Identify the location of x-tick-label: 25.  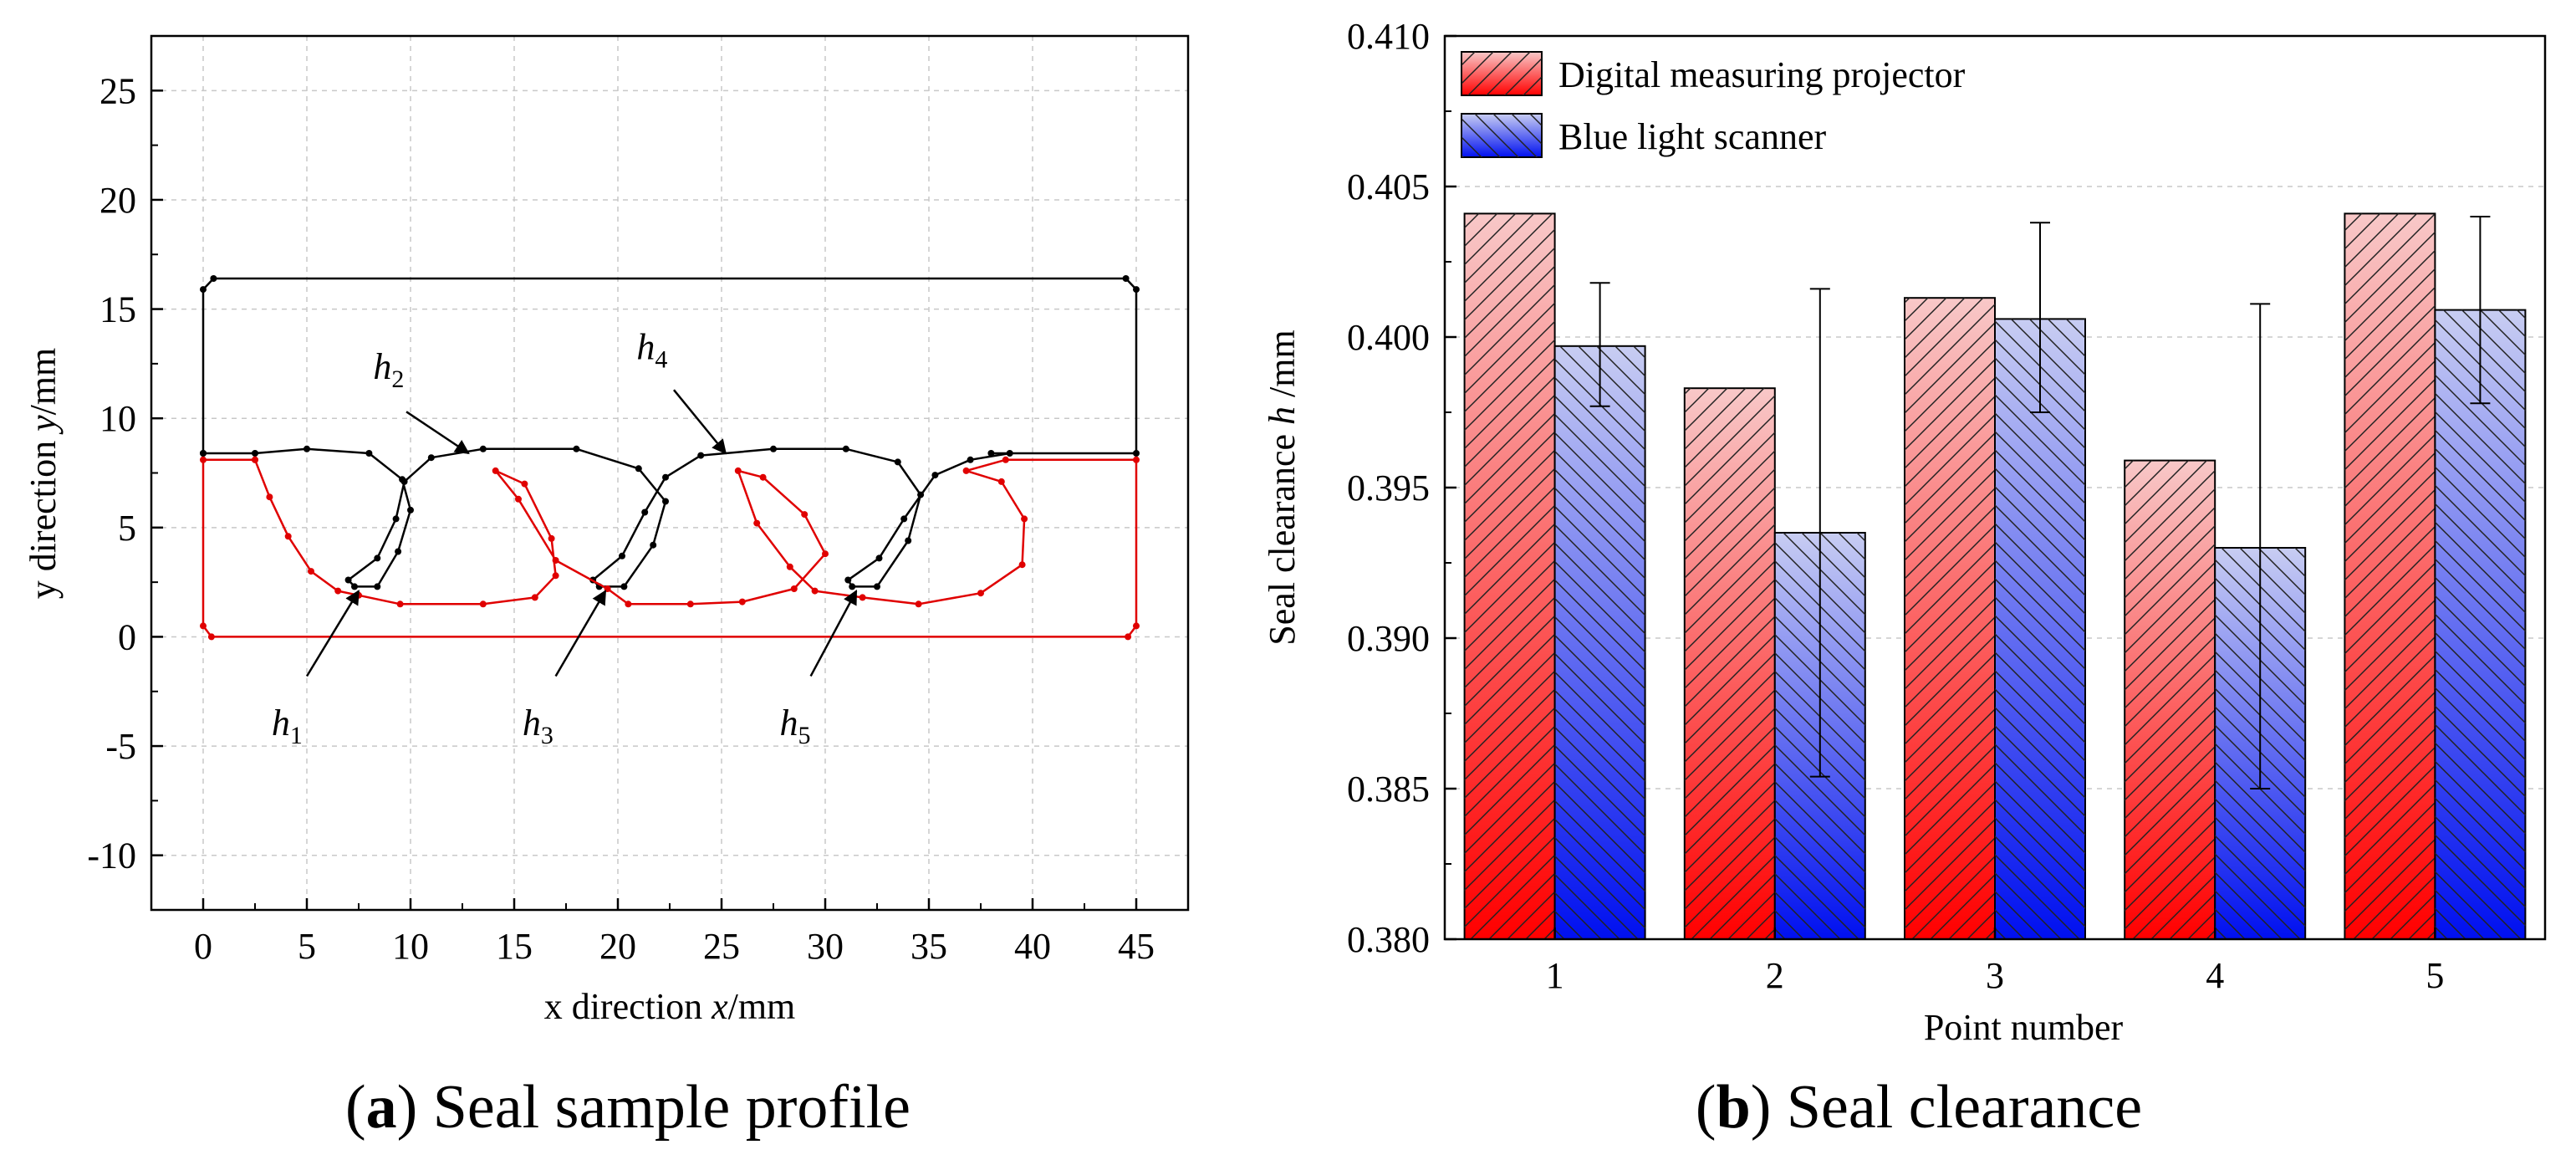
(721, 947).